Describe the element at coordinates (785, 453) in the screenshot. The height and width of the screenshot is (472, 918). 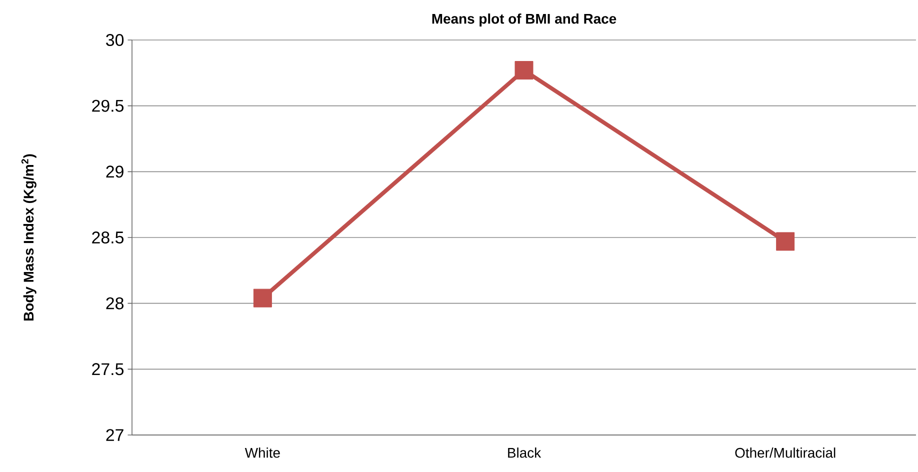
I see `x-tick-label: Other/Multiracial` at that location.